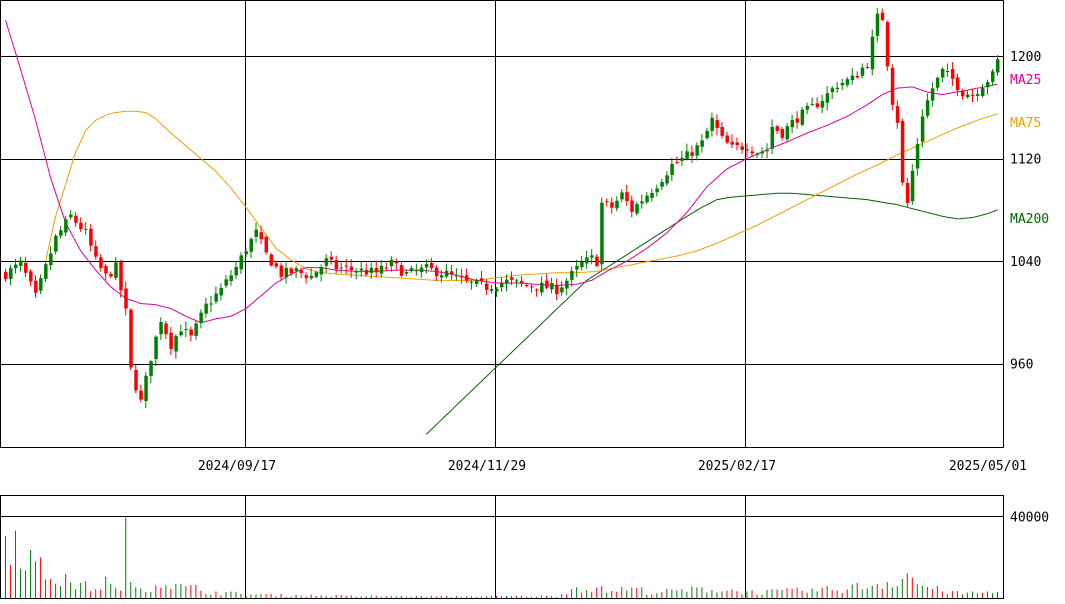 The image size is (1065, 604). What do you see at coordinates (1025, 123) in the screenshot?
I see `ma-label-ma75: MA75` at bounding box center [1025, 123].